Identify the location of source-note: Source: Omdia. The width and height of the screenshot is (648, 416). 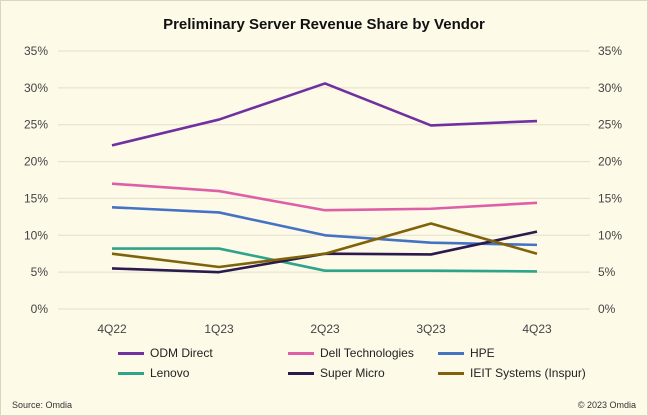
(42, 405).